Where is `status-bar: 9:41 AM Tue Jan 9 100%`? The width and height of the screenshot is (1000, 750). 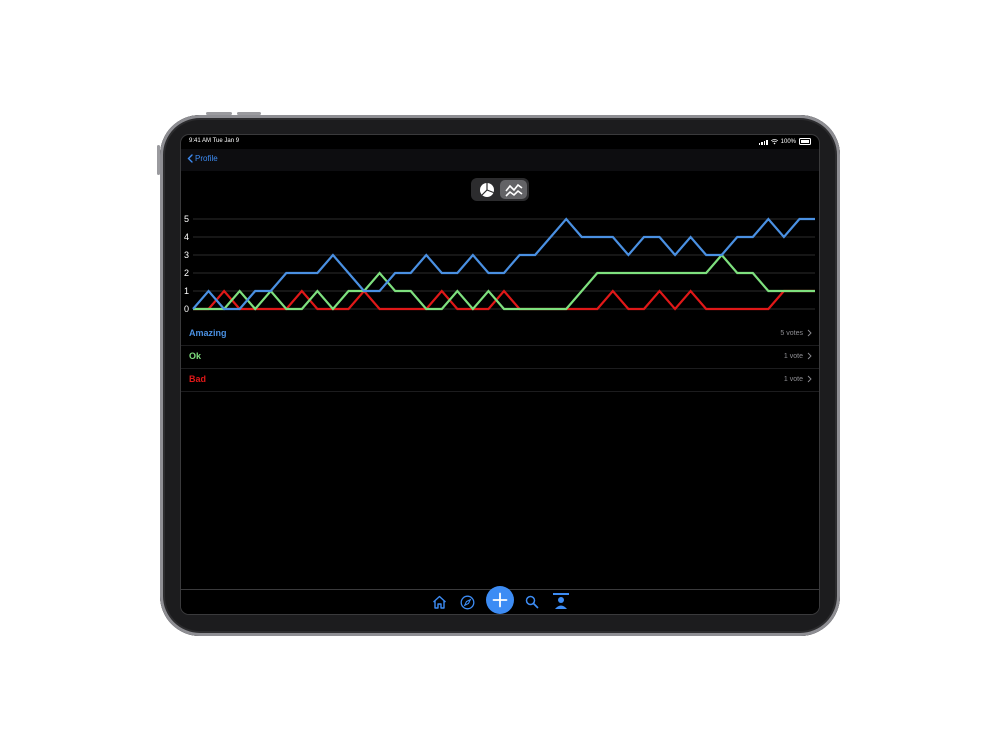 status-bar: 9:41 AM Tue Jan 9 100% is located at coordinates (500, 142).